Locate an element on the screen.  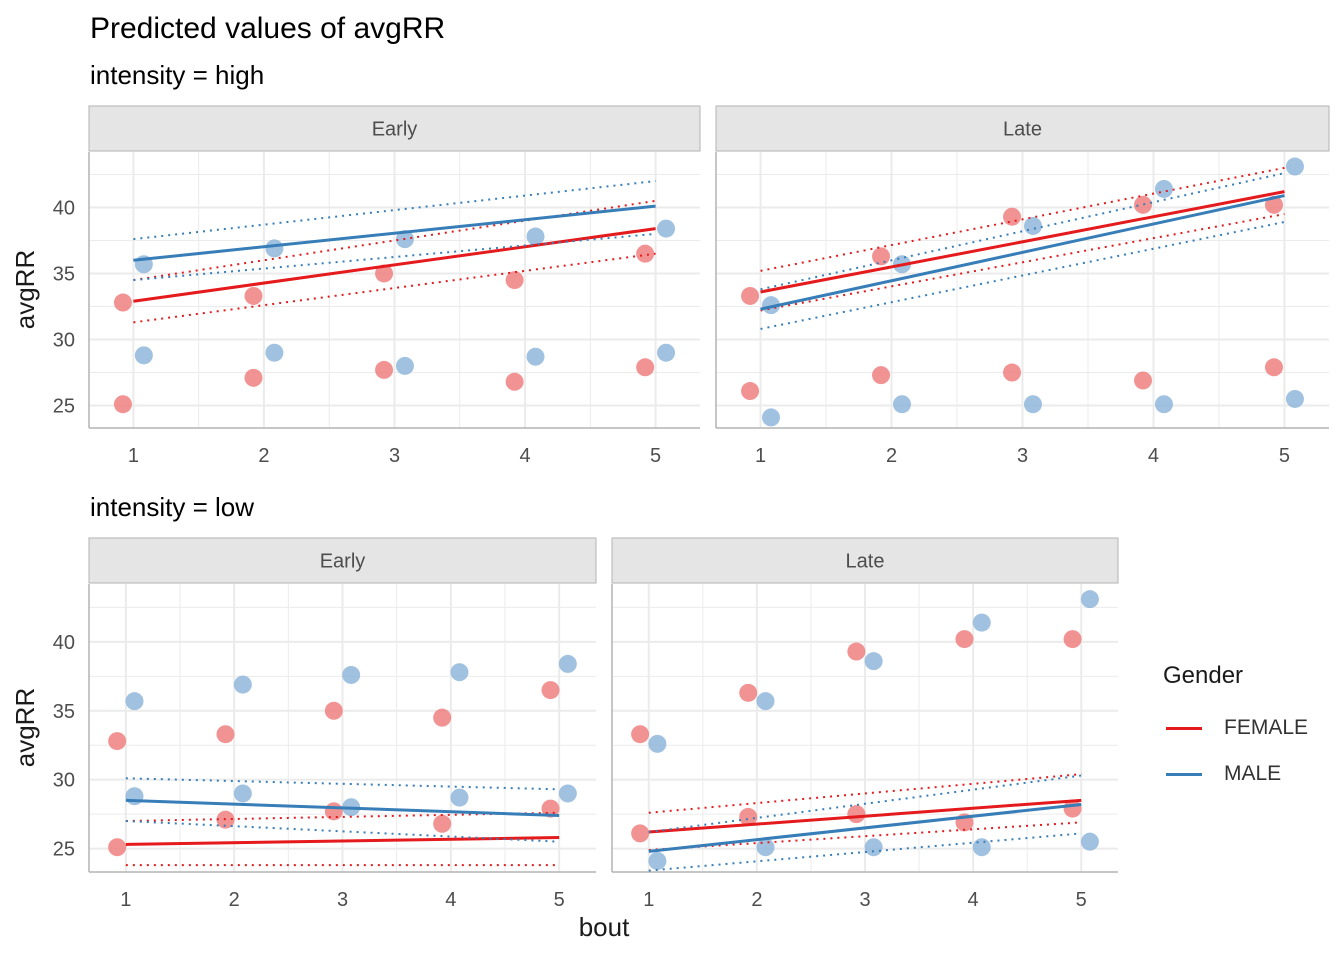
x-tick-label-p0-f0: 1 is located at coordinates (133, 456).